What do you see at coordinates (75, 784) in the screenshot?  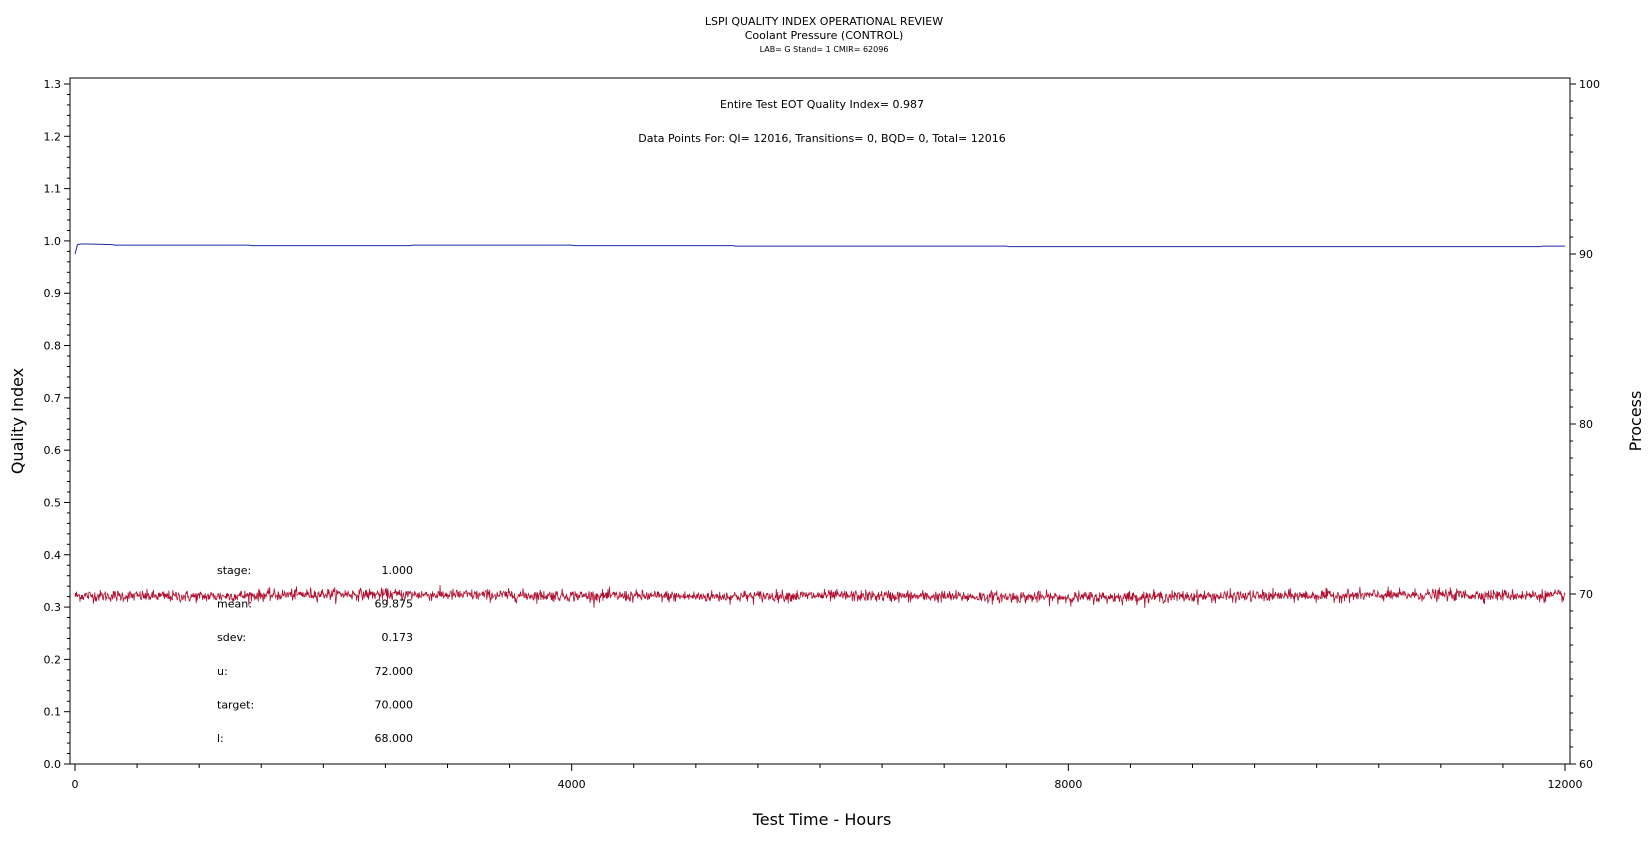 I see `x-tick-label: 0` at bounding box center [75, 784].